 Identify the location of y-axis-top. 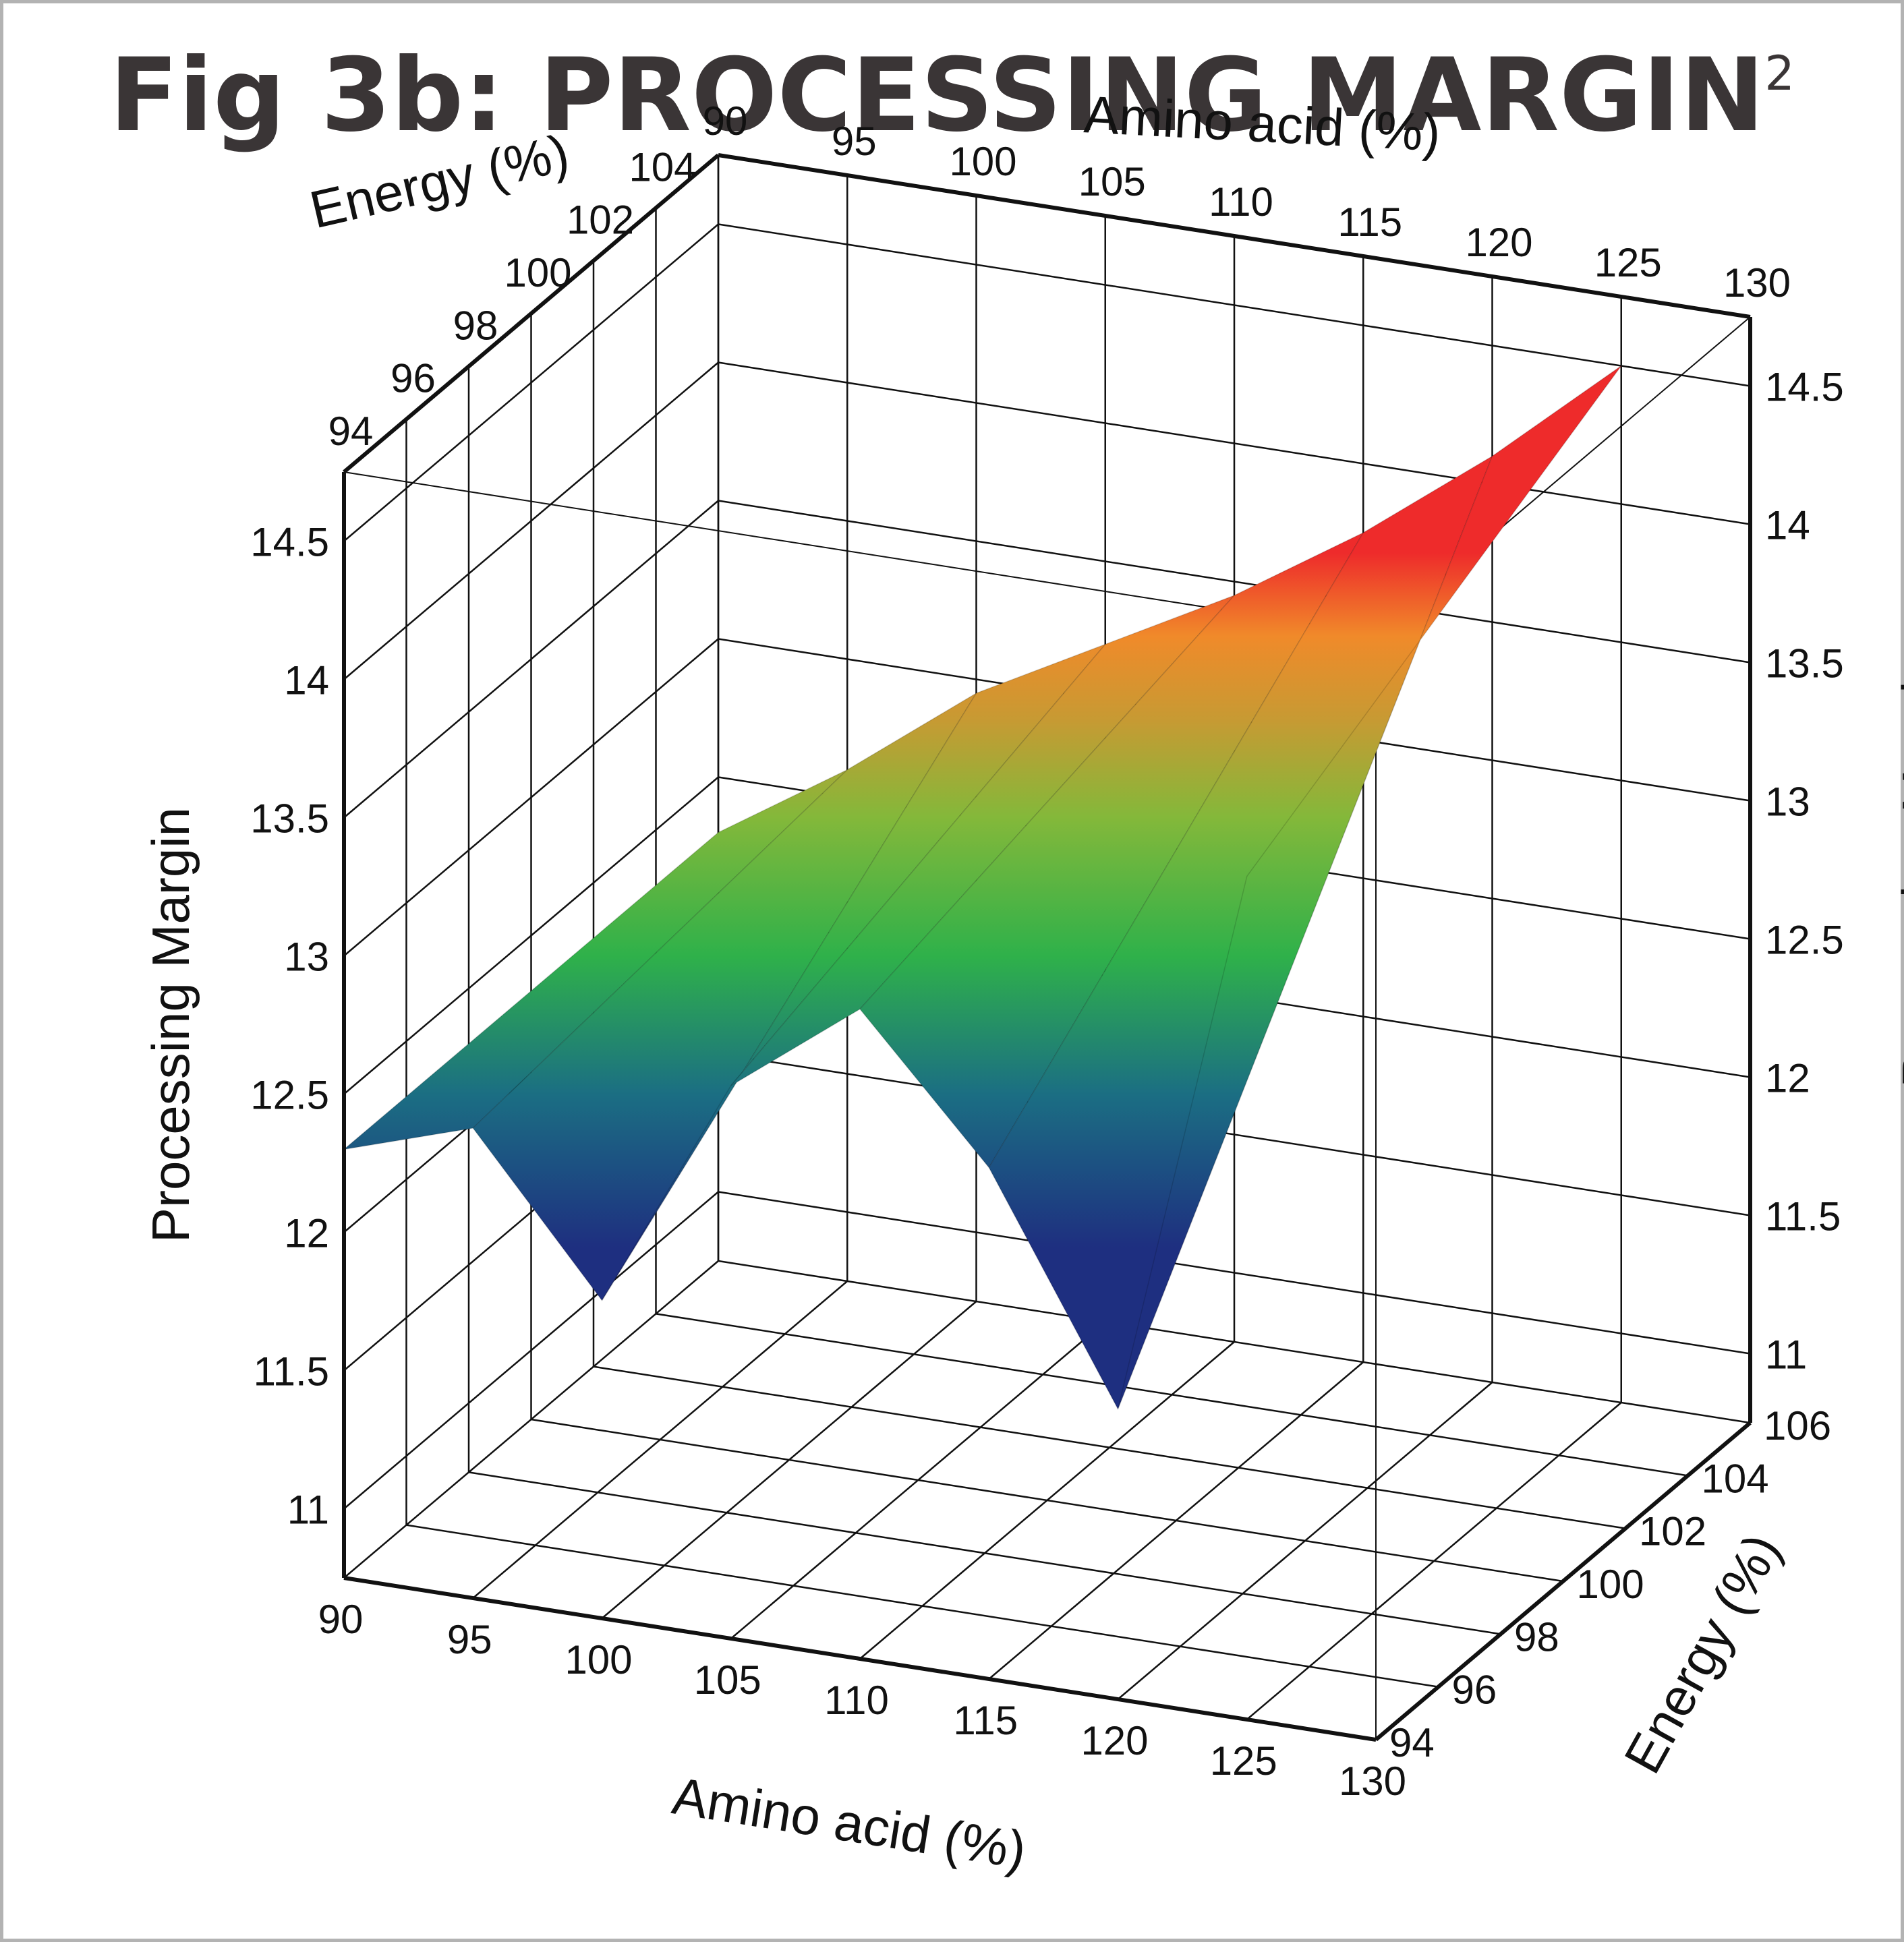
(532, 314).